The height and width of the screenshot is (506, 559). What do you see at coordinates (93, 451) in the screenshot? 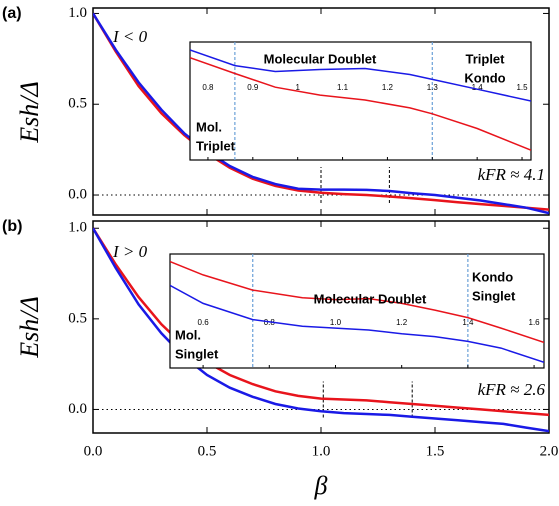
I see `x-tick-label: 0.0` at bounding box center [93, 451].